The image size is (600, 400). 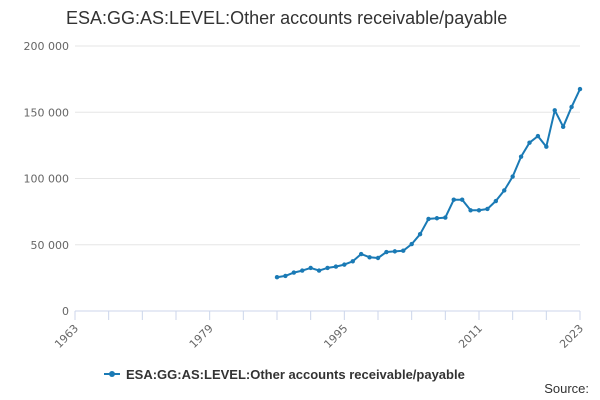 What do you see at coordinates (566, 388) in the screenshot?
I see `source-label: Source:` at bounding box center [566, 388].